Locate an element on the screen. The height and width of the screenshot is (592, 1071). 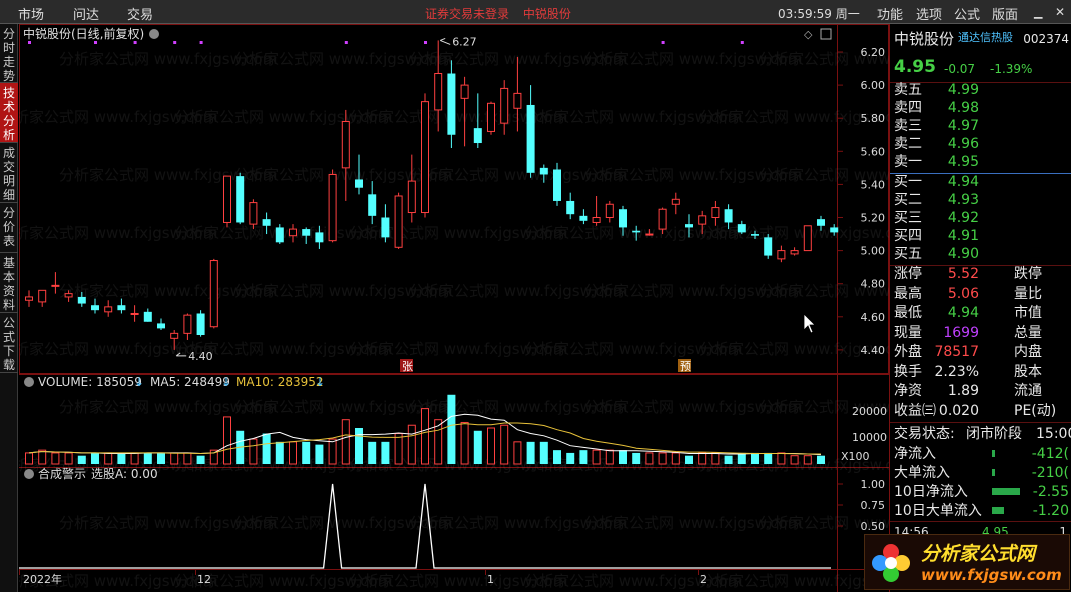
stat-row-value: 5.52 is located at coordinates (963, 274).